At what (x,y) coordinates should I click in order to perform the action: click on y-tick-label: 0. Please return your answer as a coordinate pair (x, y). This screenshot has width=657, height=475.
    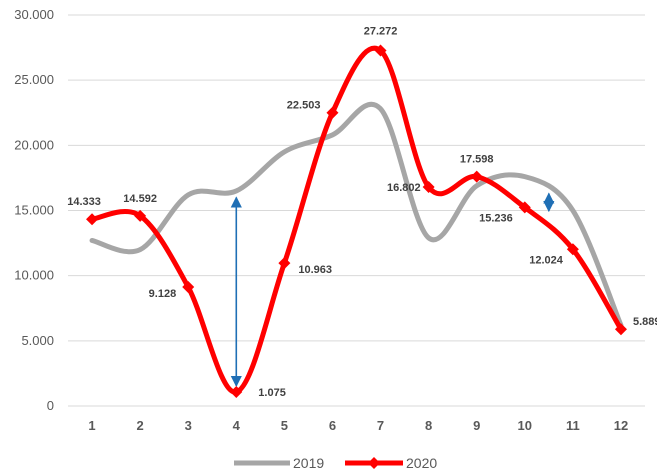
    Looking at the image, I should click on (50, 405).